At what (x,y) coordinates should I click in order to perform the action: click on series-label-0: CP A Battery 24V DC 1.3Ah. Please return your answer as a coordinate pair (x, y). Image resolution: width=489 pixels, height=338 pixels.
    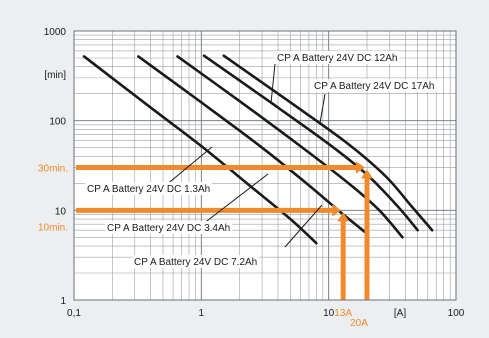
    Looking at the image, I should click on (148, 189).